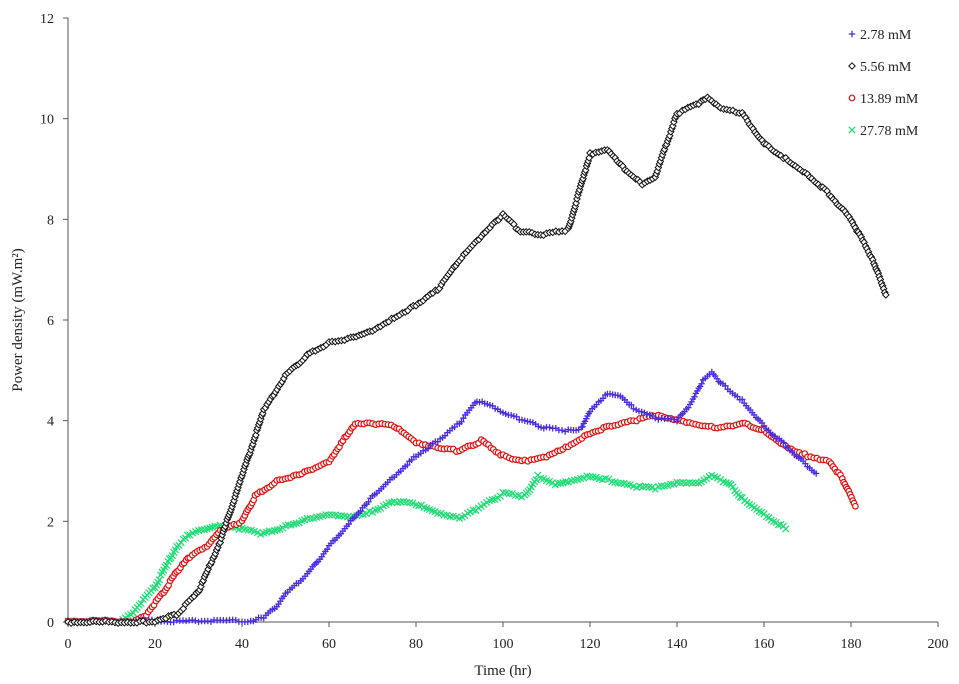  What do you see at coordinates (416, 644) in the screenshot?
I see `x-tick-label: 80` at bounding box center [416, 644].